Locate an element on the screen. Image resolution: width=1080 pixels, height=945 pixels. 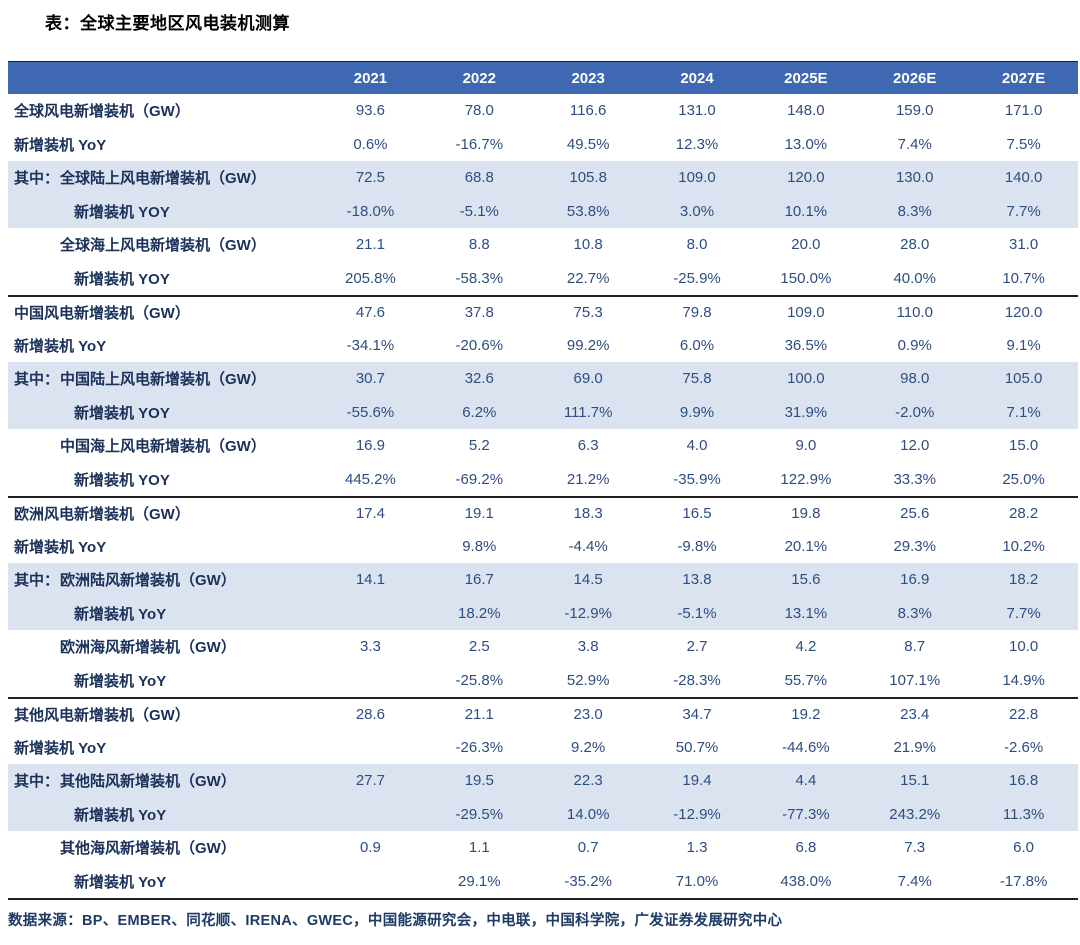
value-cell: 19.8 is located at coordinates (806, 514).